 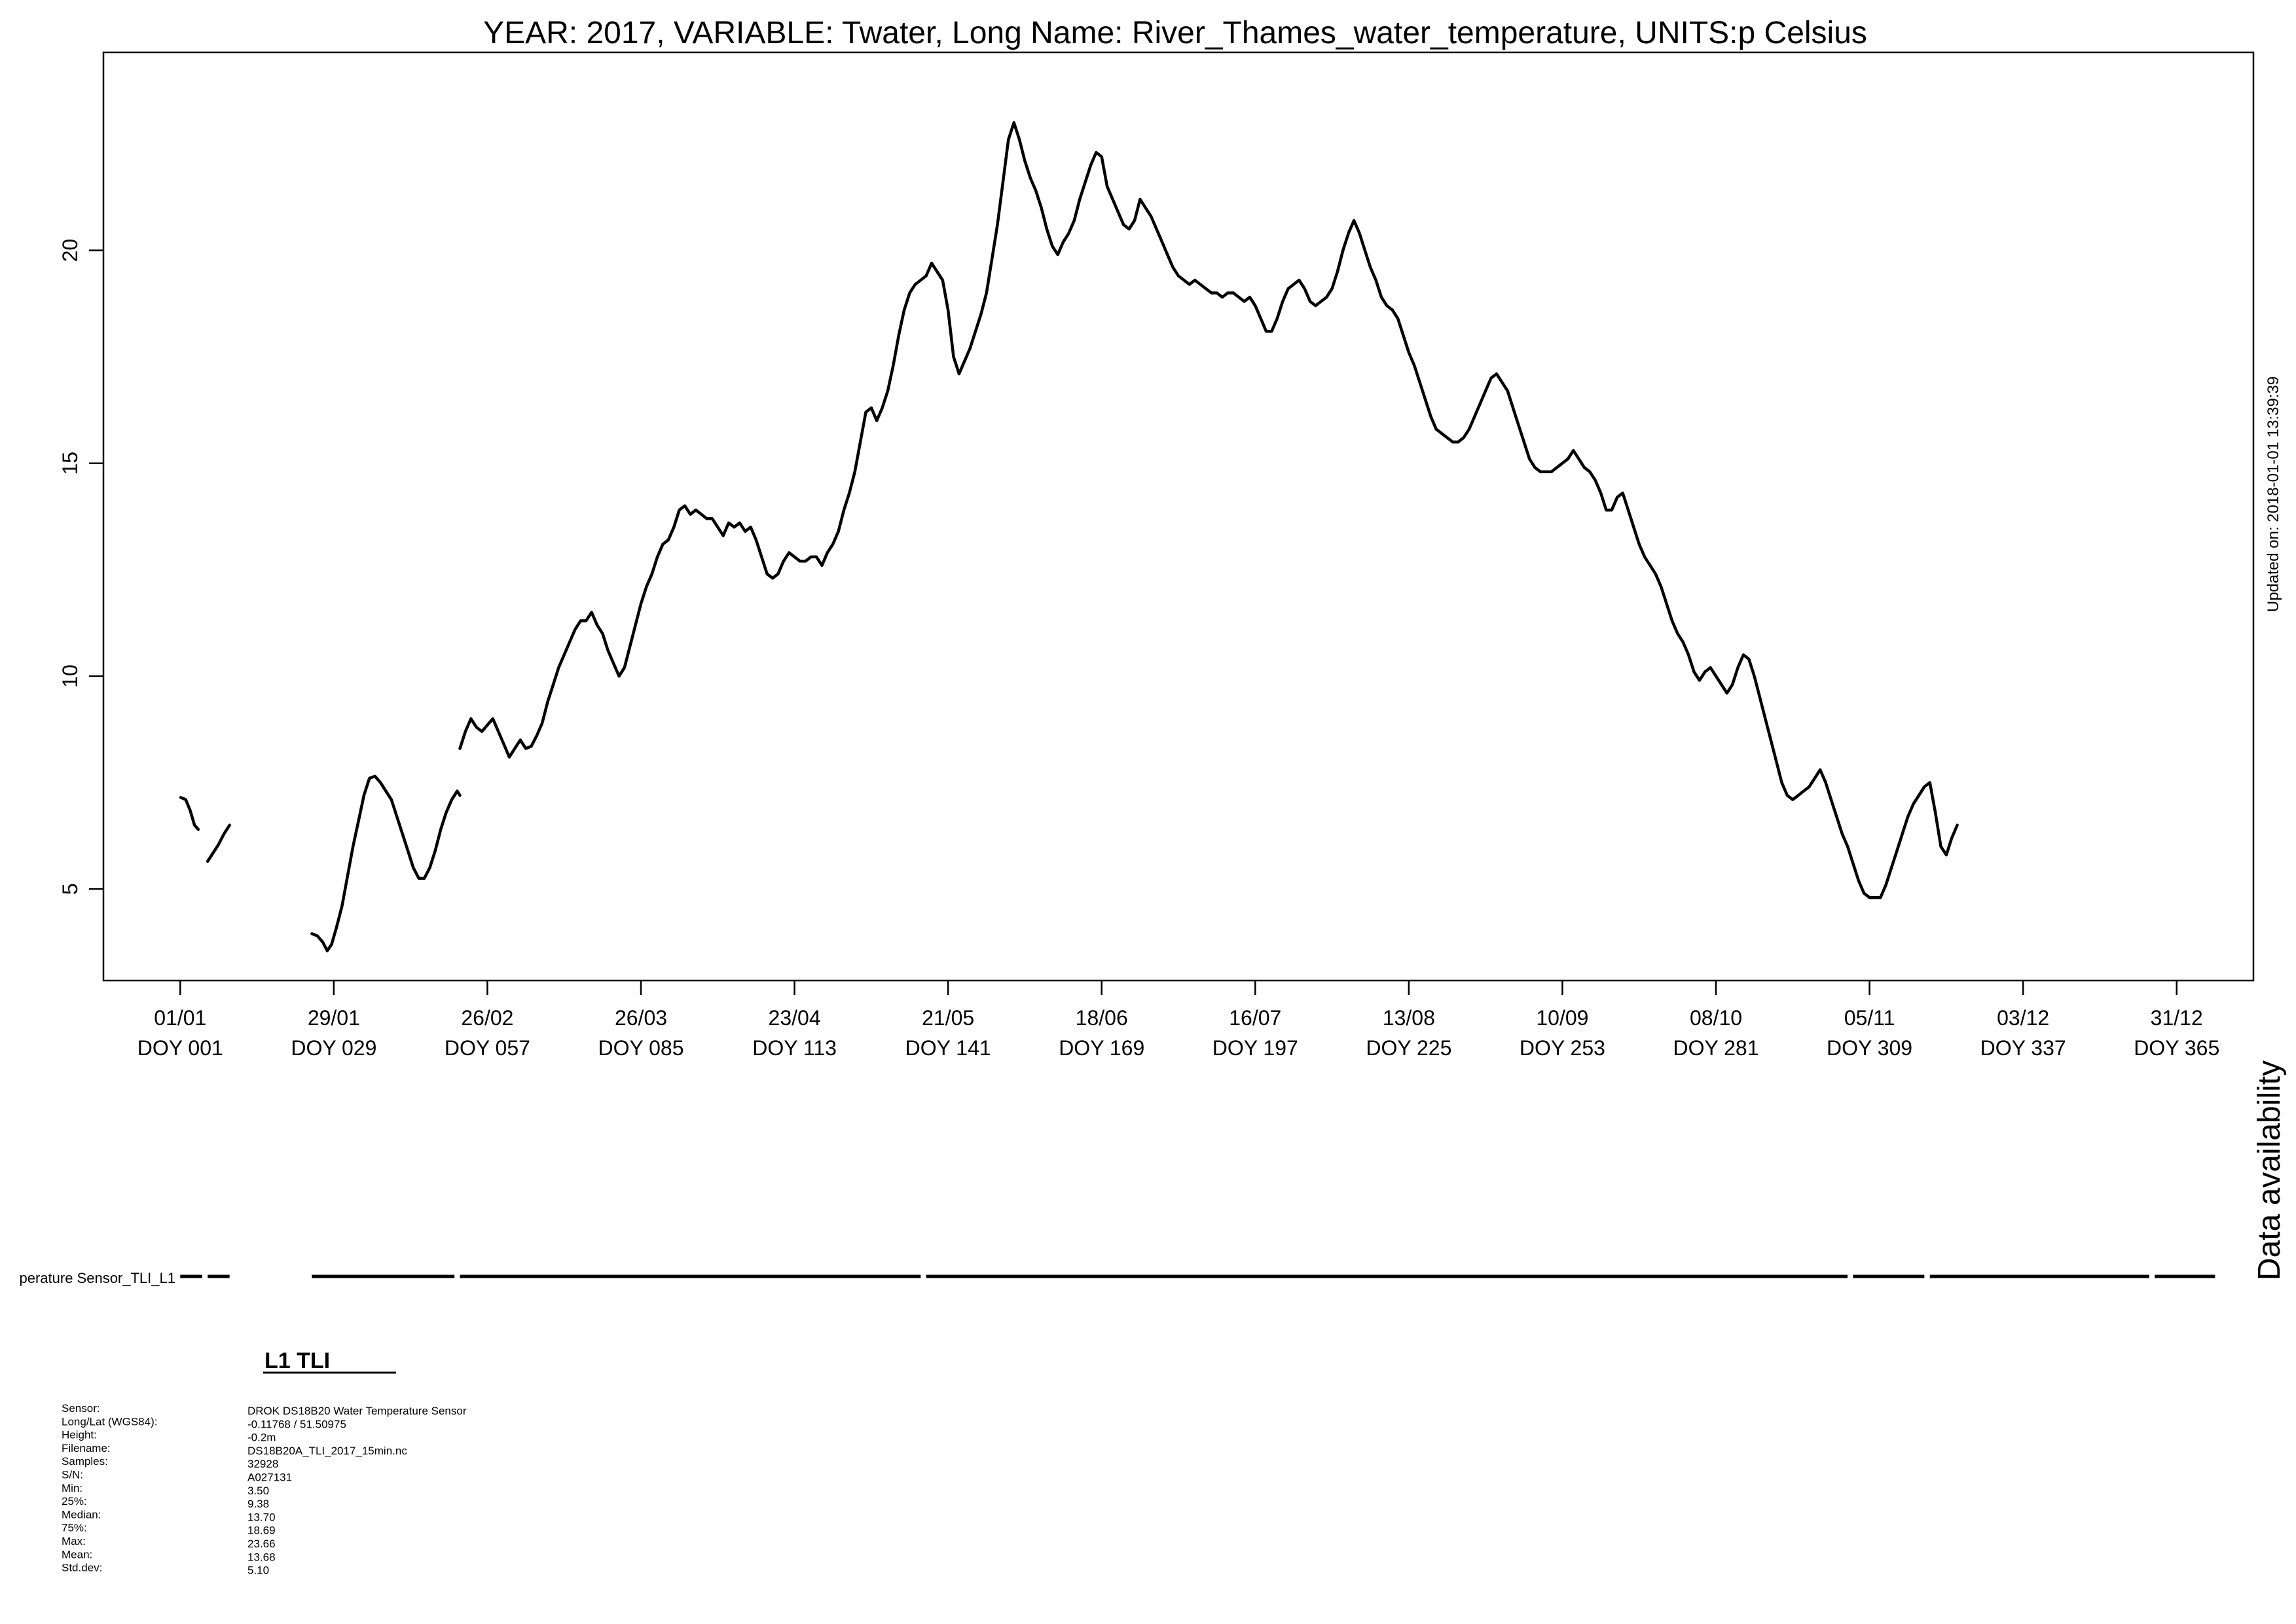 I want to click on info-key: Long/Lat (WGS84):, so click(x=109, y=1421).